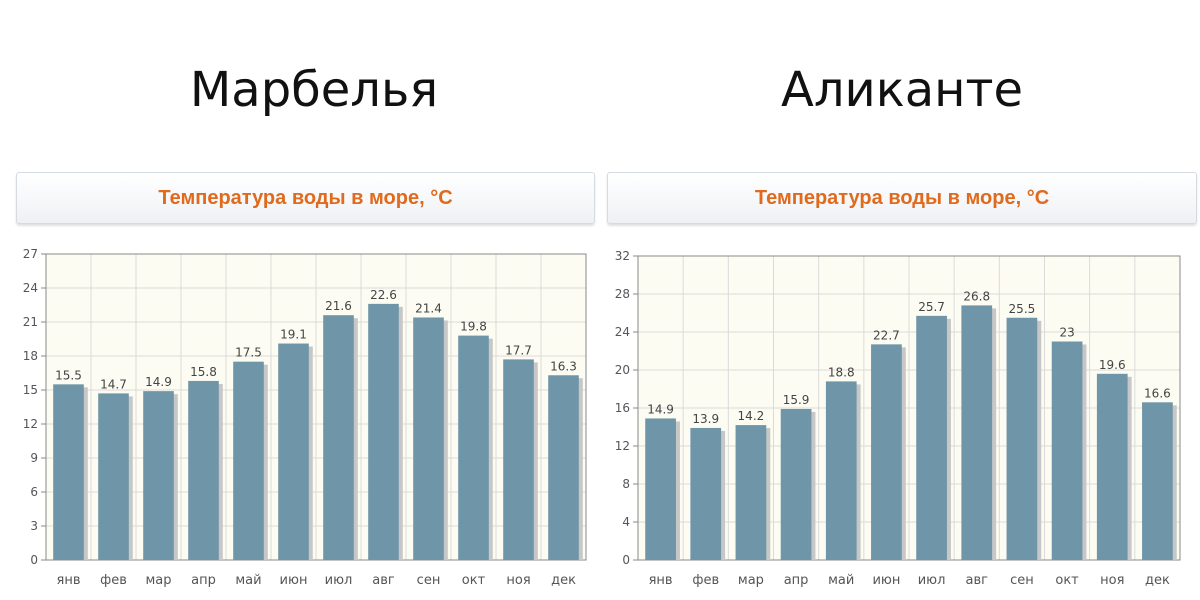 Image resolution: width=1200 pixels, height=600 pixels. Describe the element at coordinates (931, 307) in the screenshot. I see `data-label: 25.7` at that location.